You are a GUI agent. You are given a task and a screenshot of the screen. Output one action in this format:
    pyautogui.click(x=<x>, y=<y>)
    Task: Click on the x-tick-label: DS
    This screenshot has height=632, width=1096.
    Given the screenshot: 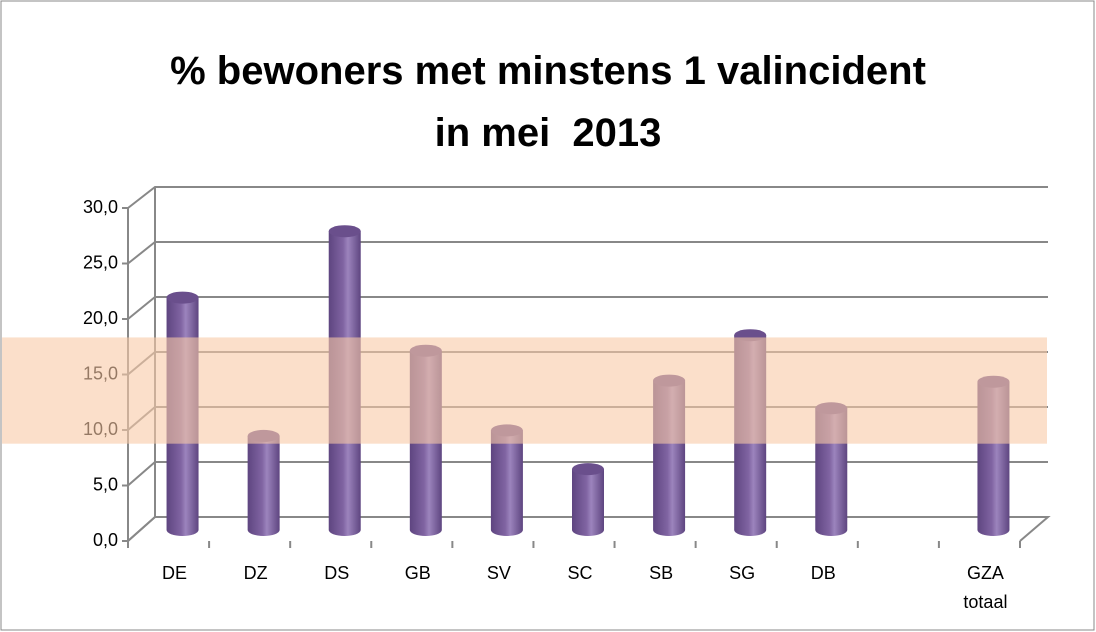 What is the action you would take?
    pyautogui.click(x=336, y=573)
    